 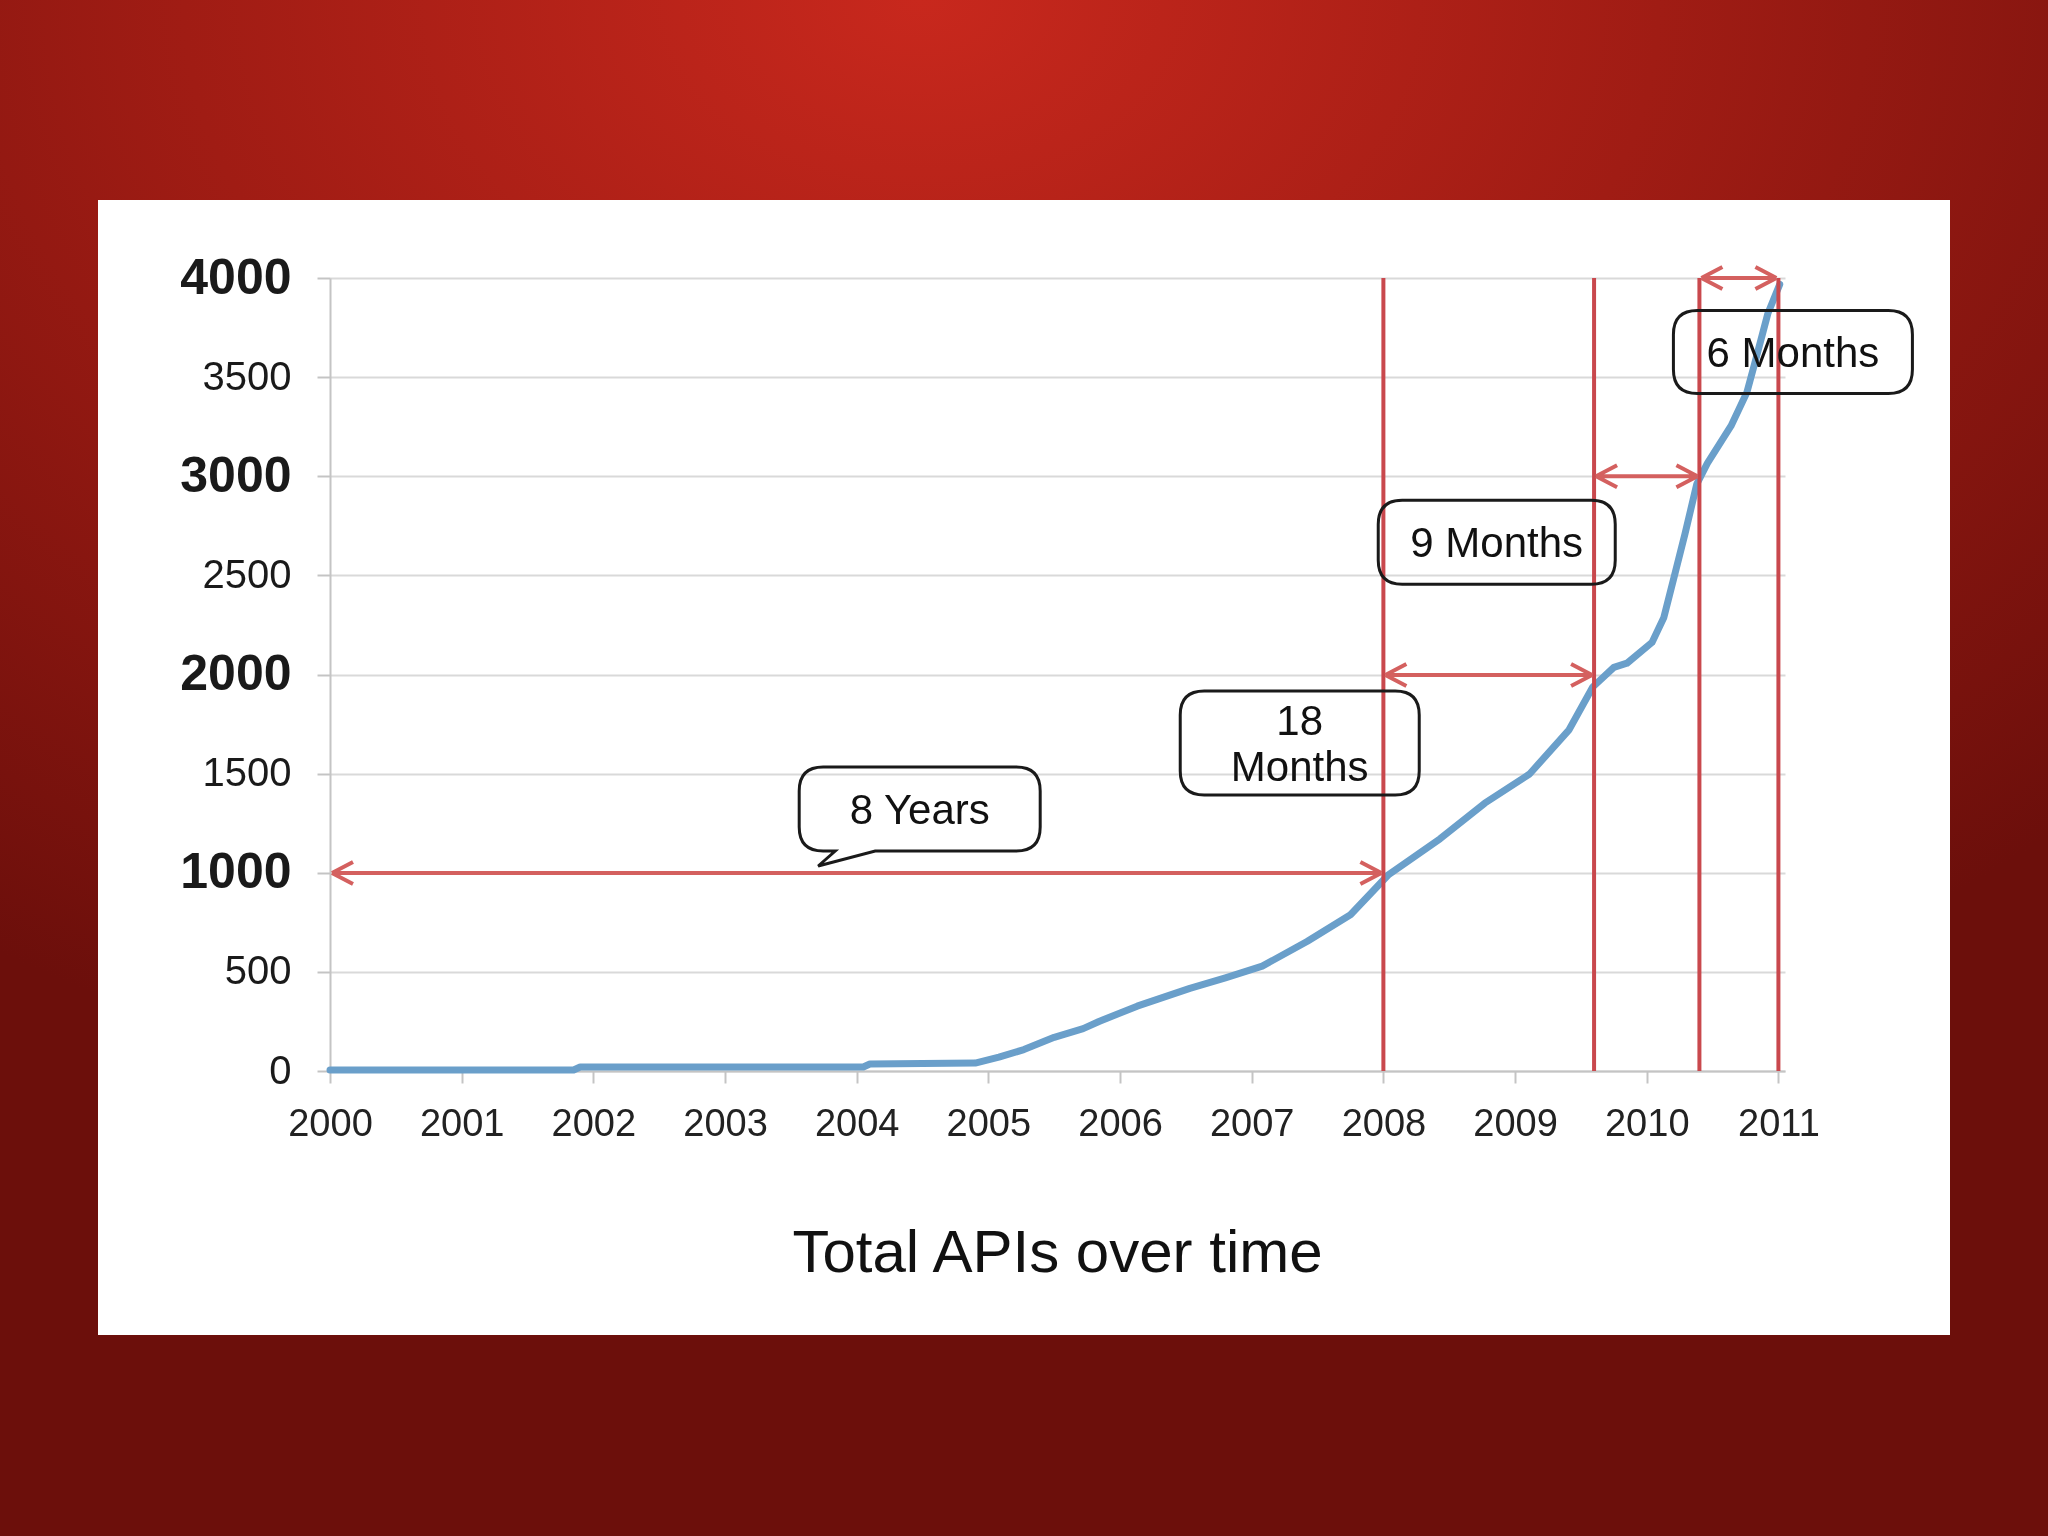 What do you see at coordinates (1252, 1122) in the screenshot?
I see `x-tick-label: 2007` at bounding box center [1252, 1122].